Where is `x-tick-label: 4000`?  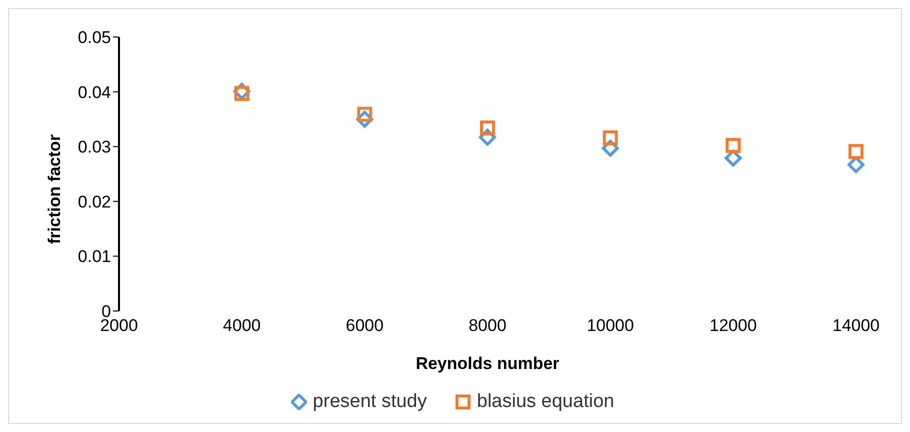
x-tick-label: 4000 is located at coordinates (241, 326).